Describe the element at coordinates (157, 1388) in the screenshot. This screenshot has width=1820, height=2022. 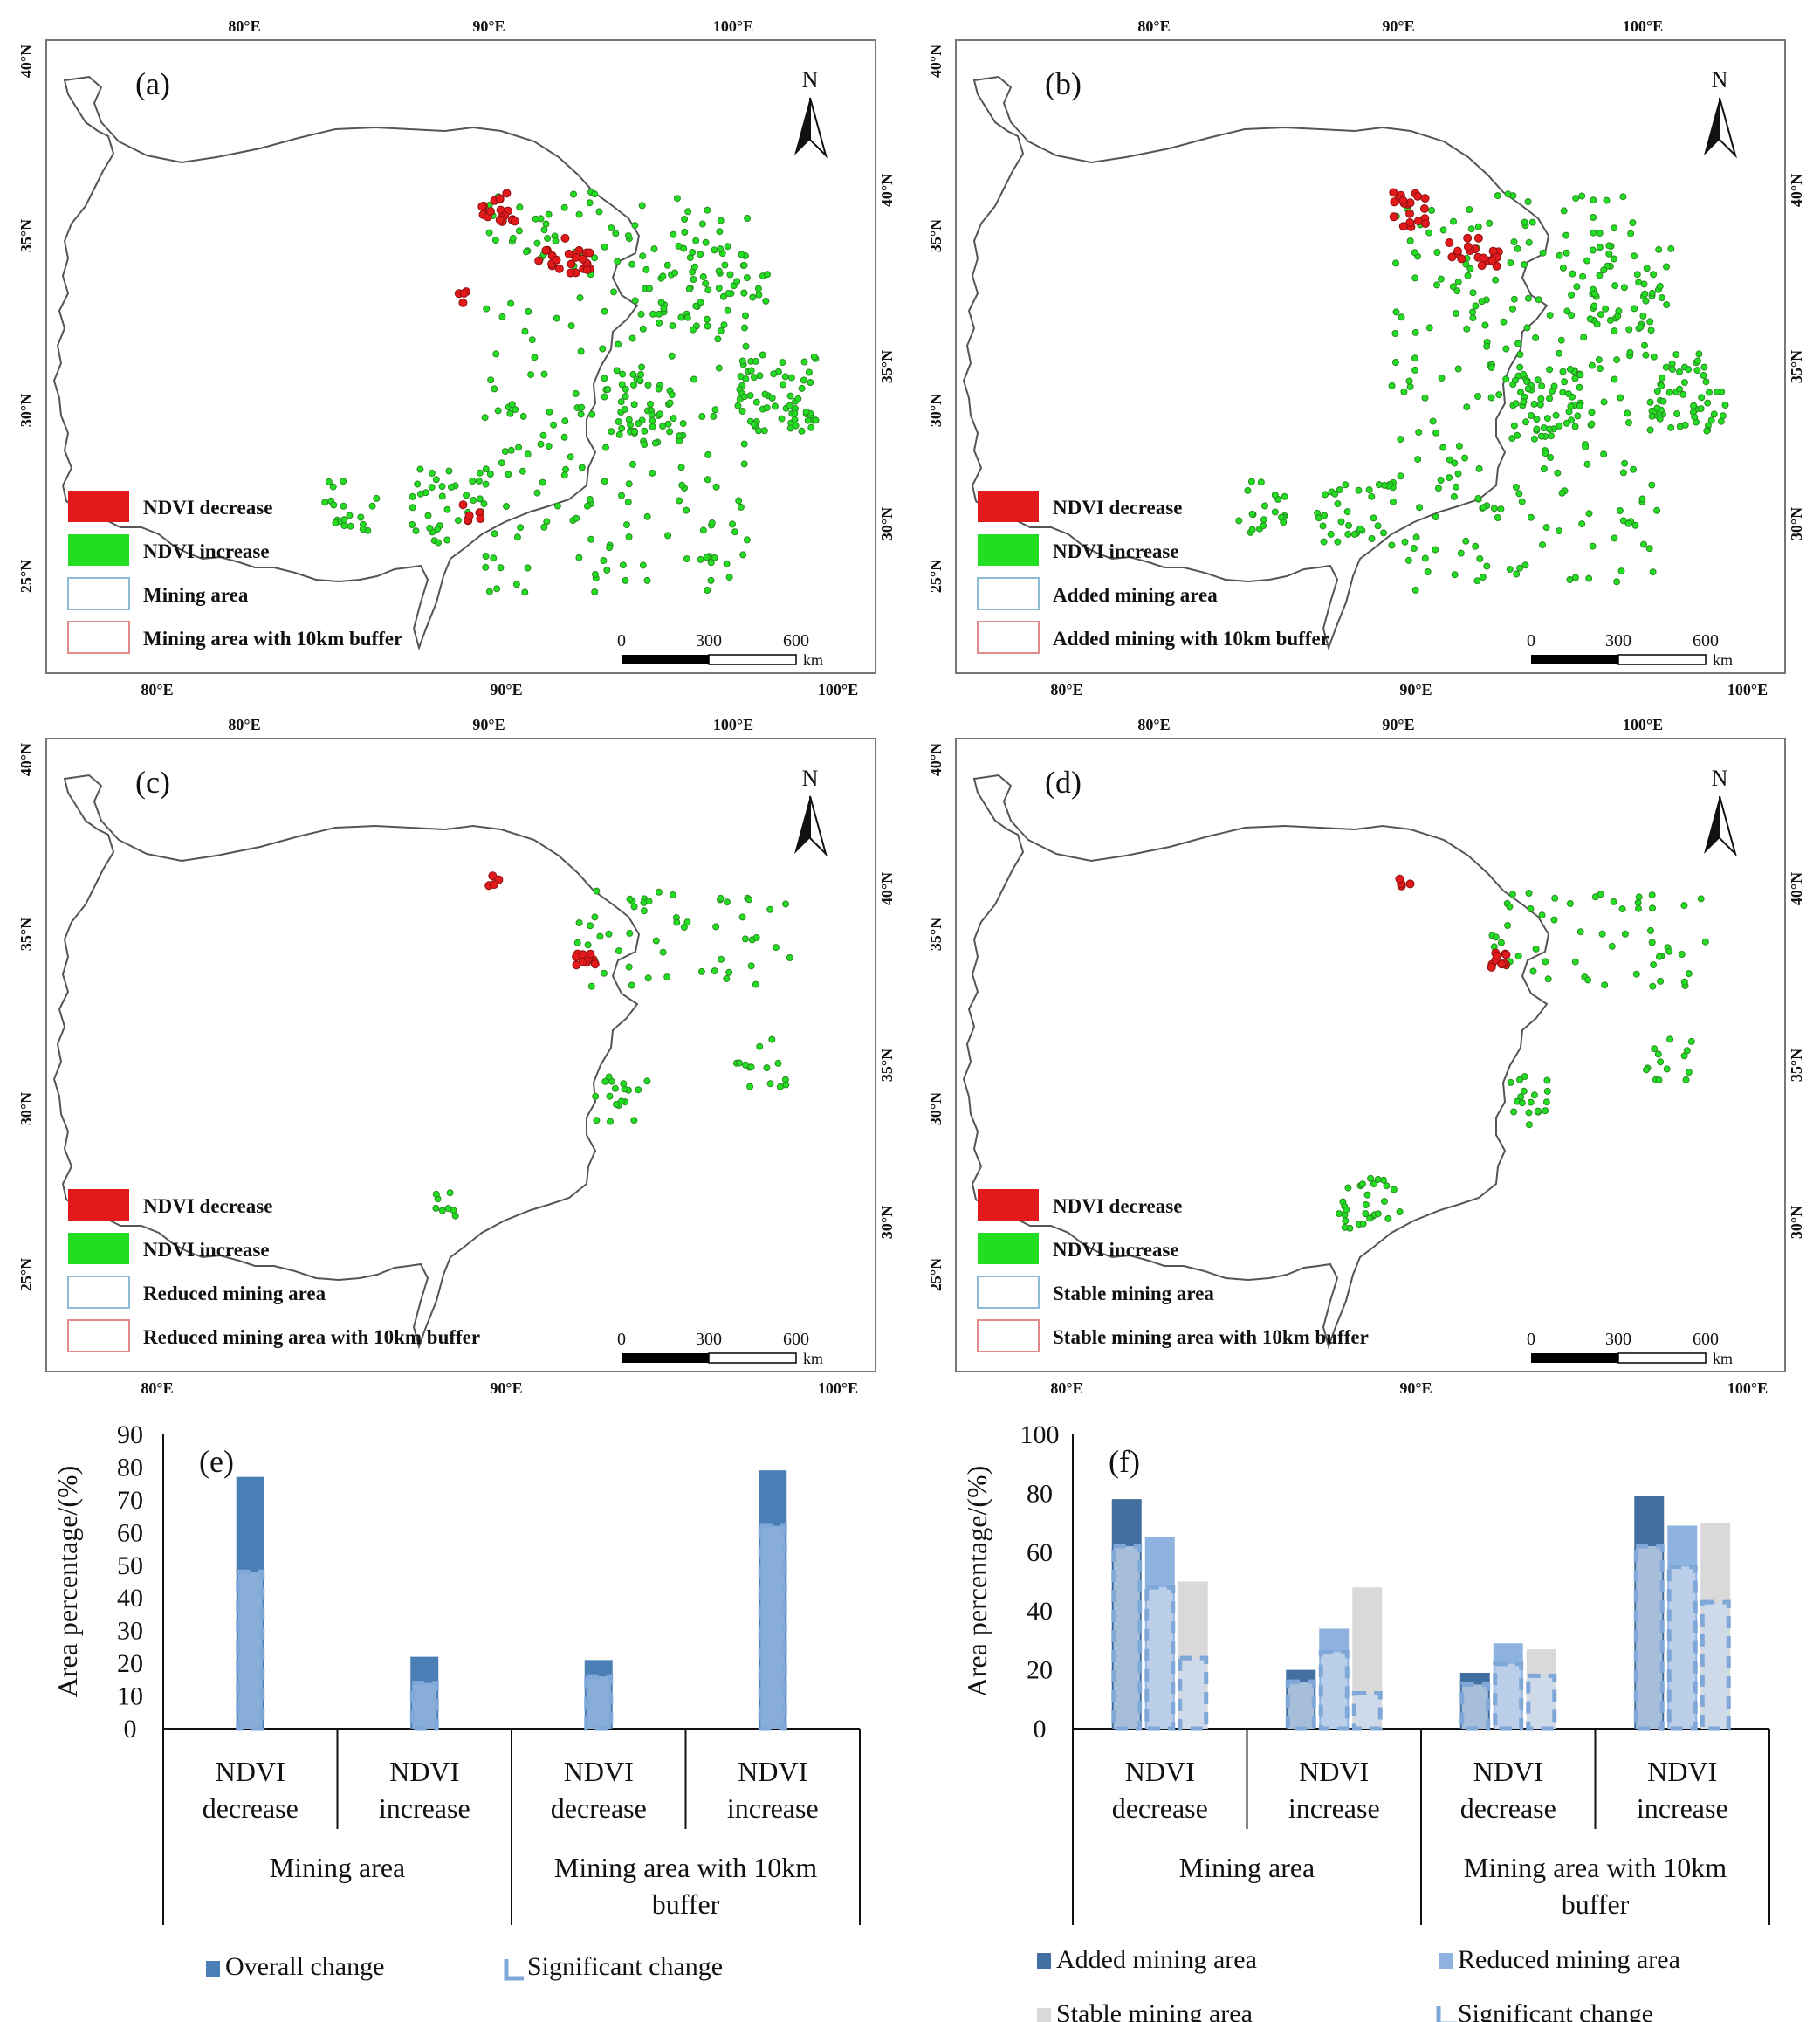
I see `lon-tick-bottom: 80°E` at that location.